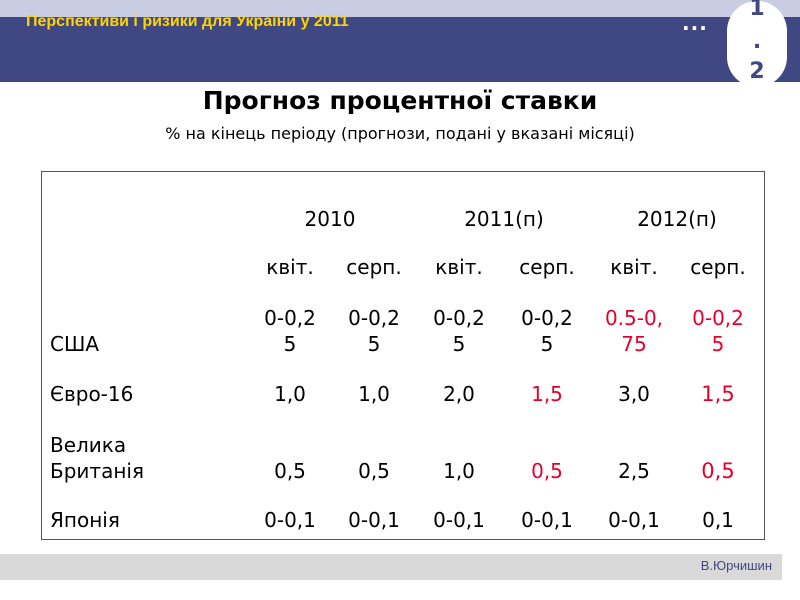 This screenshot has width=800, height=600. What do you see at coordinates (677, 219) in the screenshot?
I see `year-header: 2012(п)` at bounding box center [677, 219].